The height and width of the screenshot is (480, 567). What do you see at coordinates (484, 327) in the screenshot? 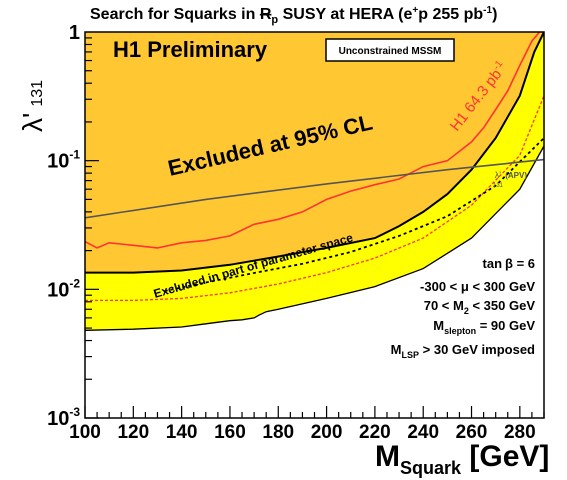
I see `param-mslepton: Mslepton = 90 GeV` at bounding box center [484, 327].